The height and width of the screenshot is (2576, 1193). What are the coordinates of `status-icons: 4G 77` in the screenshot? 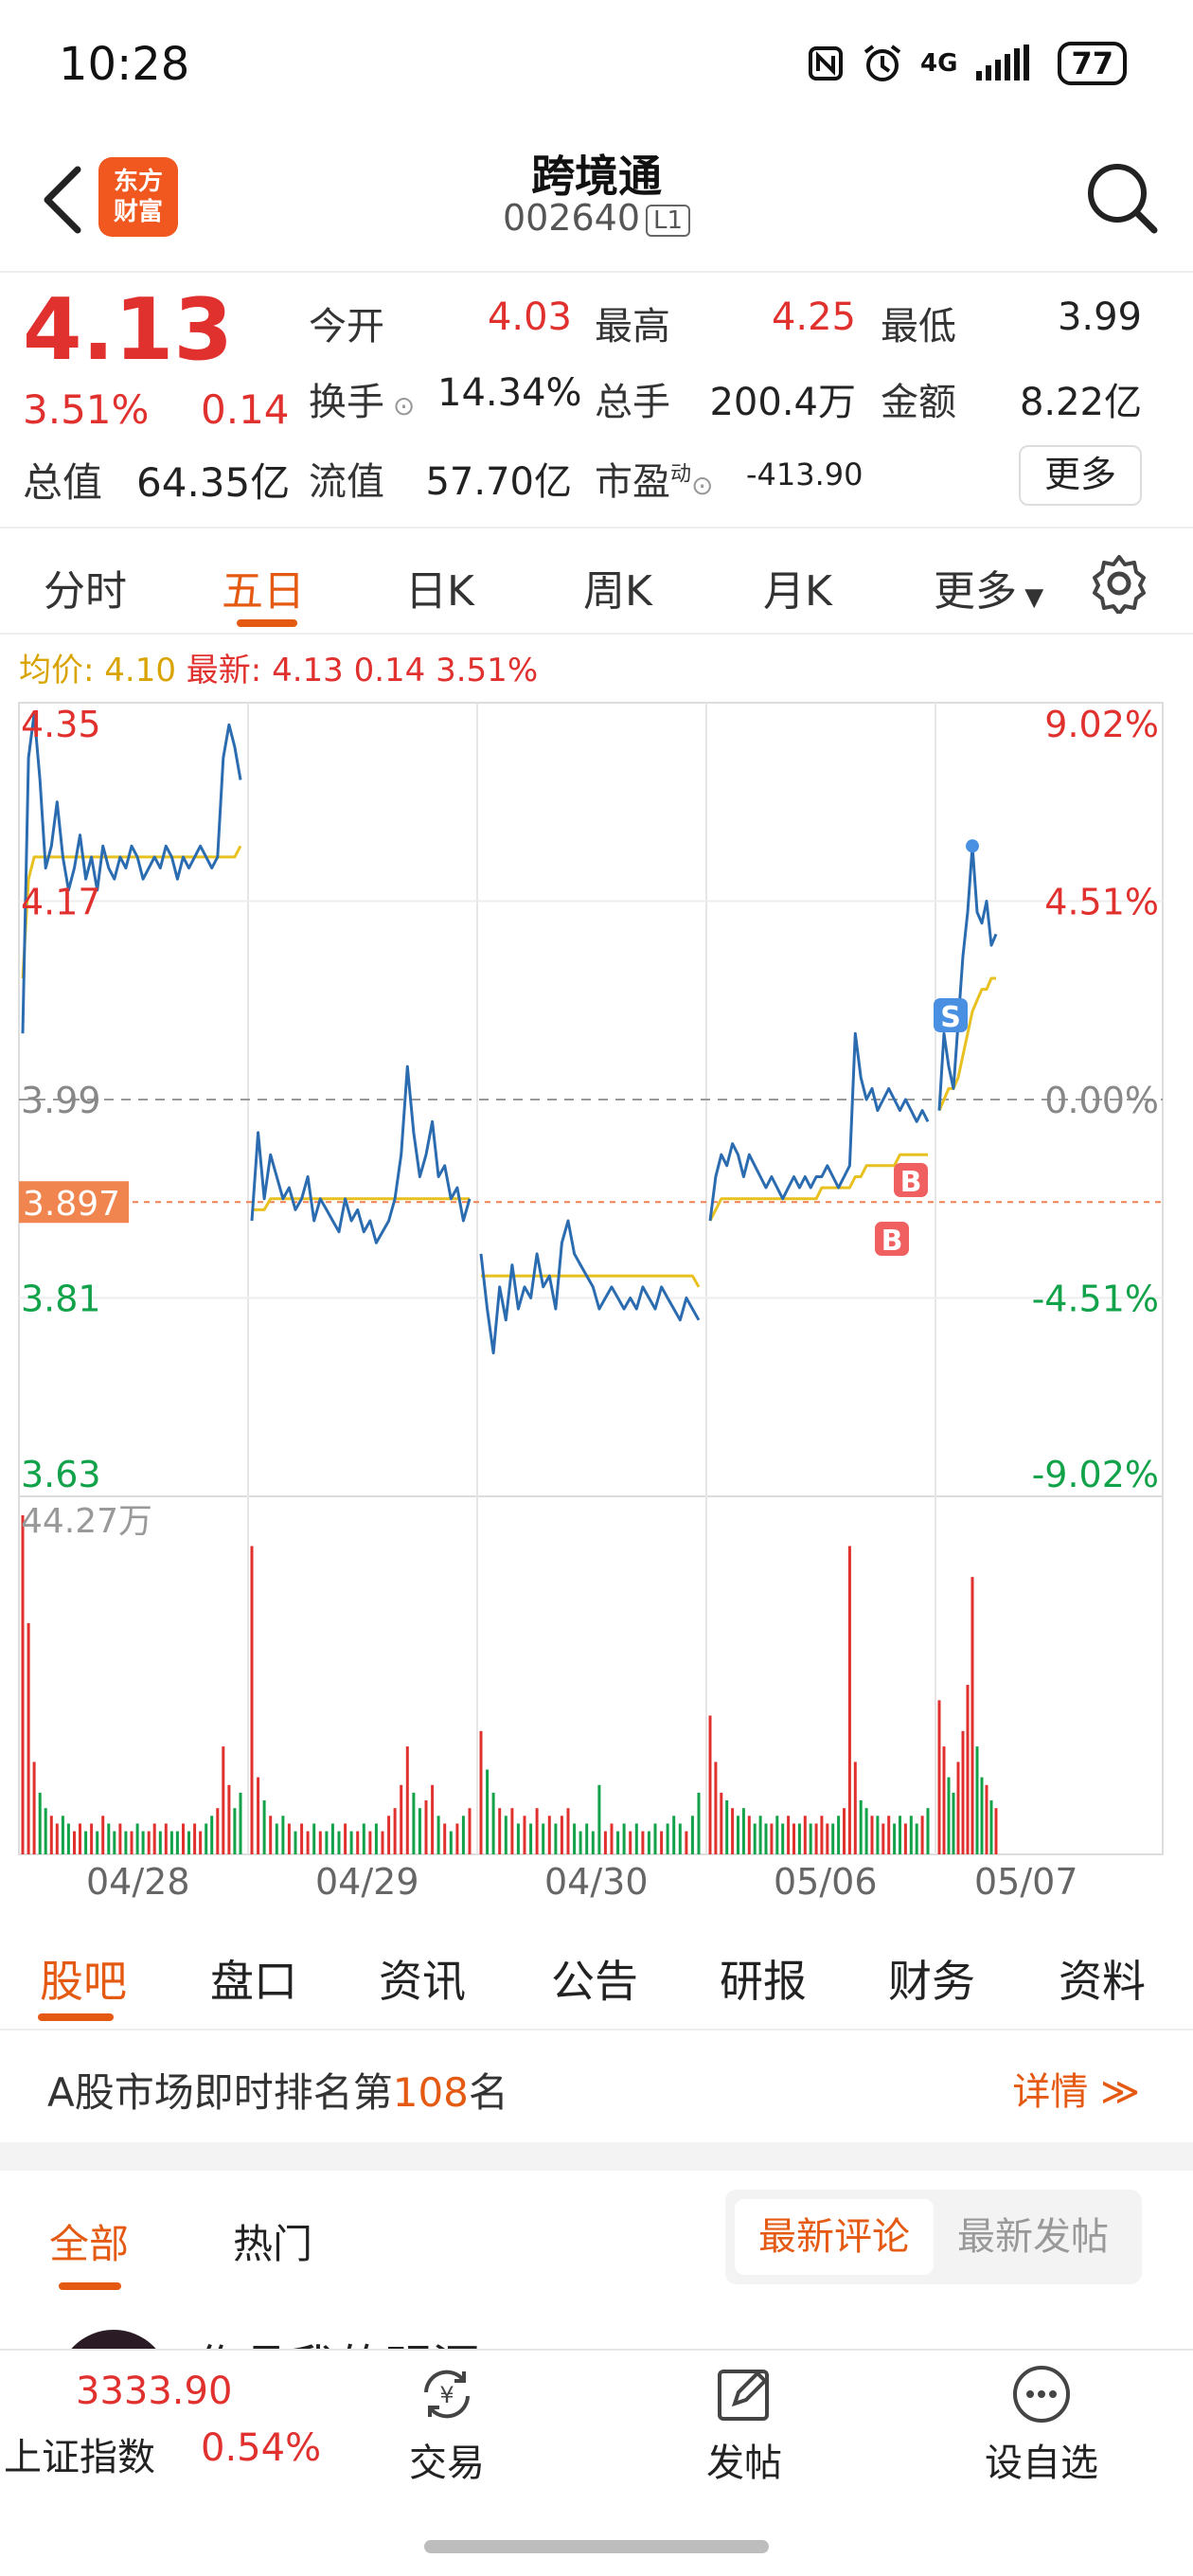 It's located at (967, 63).